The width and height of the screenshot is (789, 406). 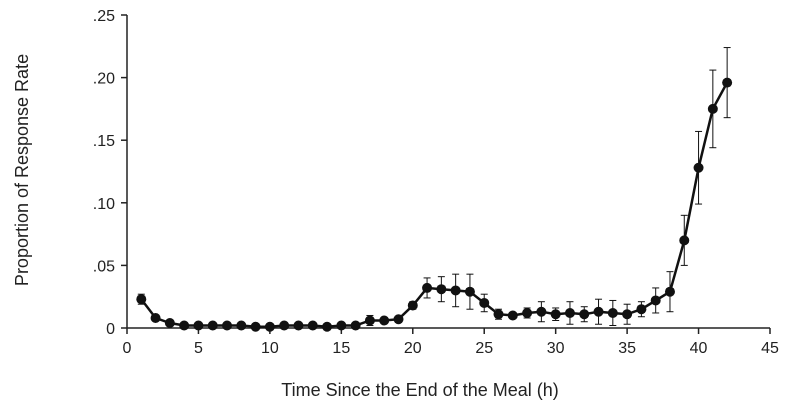 I want to click on y-axis-label: Proportion of Response Rate, so click(x=22, y=170).